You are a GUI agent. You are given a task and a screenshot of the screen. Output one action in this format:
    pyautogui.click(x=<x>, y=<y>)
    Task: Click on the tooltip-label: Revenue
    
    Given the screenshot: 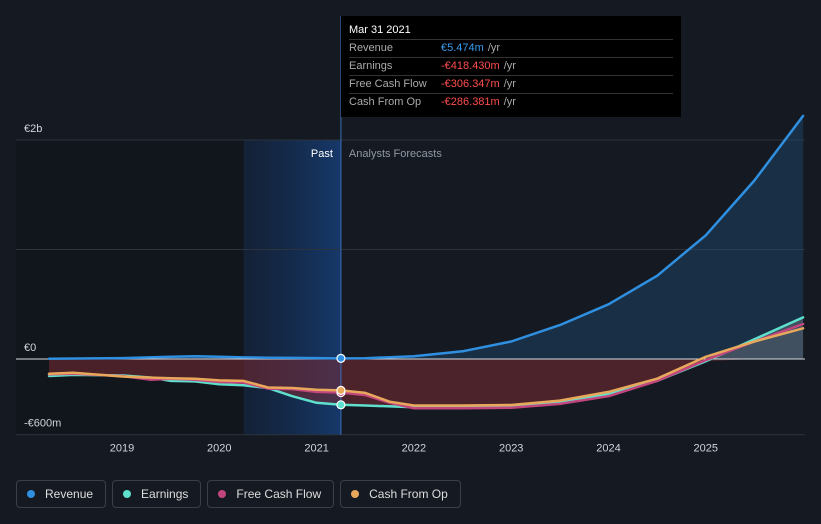 What is the action you would take?
    pyautogui.click(x=371, y=48)
    